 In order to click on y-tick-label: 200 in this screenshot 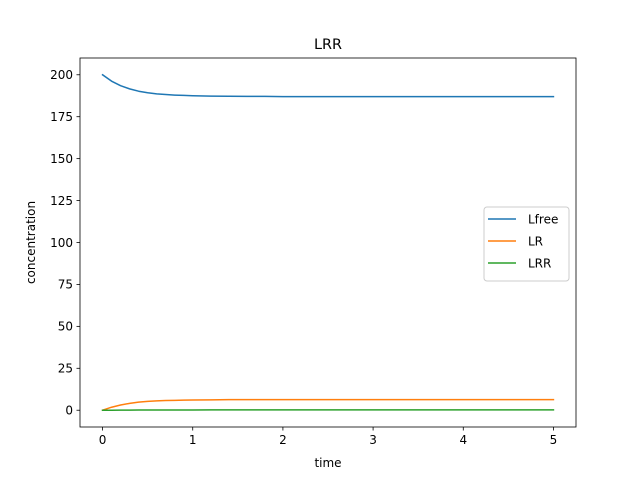, I will do `click(61, 75)`.